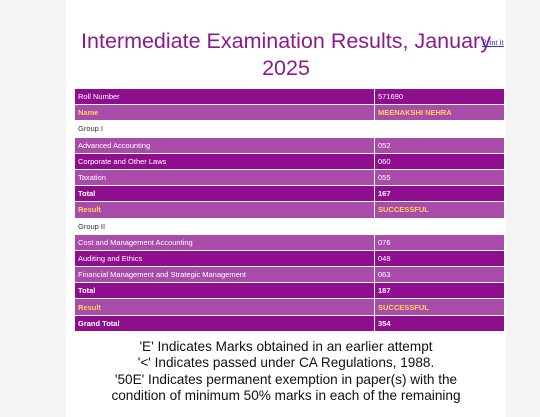  Describe the element at coordinates (439, 161) in the screenshot. I see `row-value: 060` at that location.